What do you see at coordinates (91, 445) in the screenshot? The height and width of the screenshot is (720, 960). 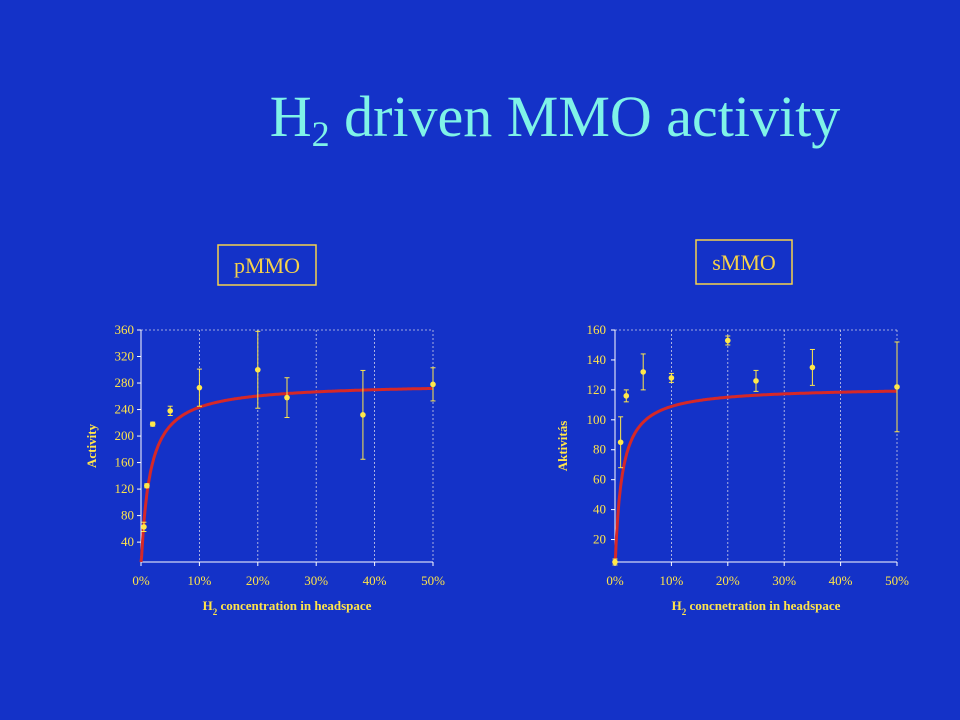 I see `y-axis-title: Activity` at bounding box center [91, 445].